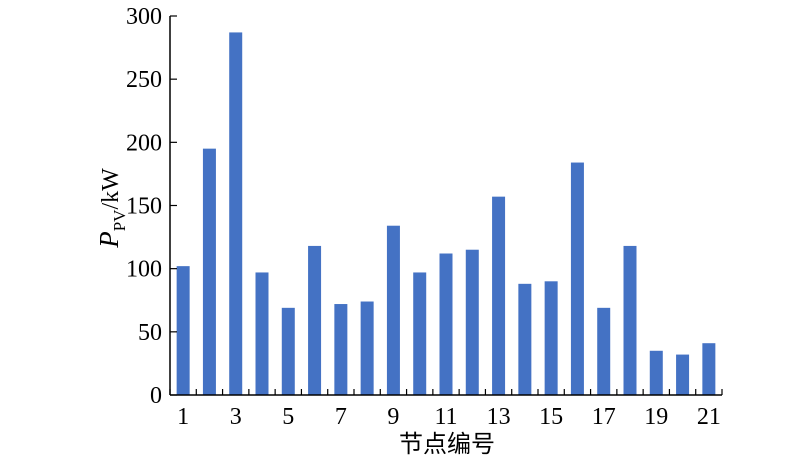 The image size is (800, 463). Describe the element at coordinates (156, 396) in the screenshot. I see `y-tick-label: 0` at that location.